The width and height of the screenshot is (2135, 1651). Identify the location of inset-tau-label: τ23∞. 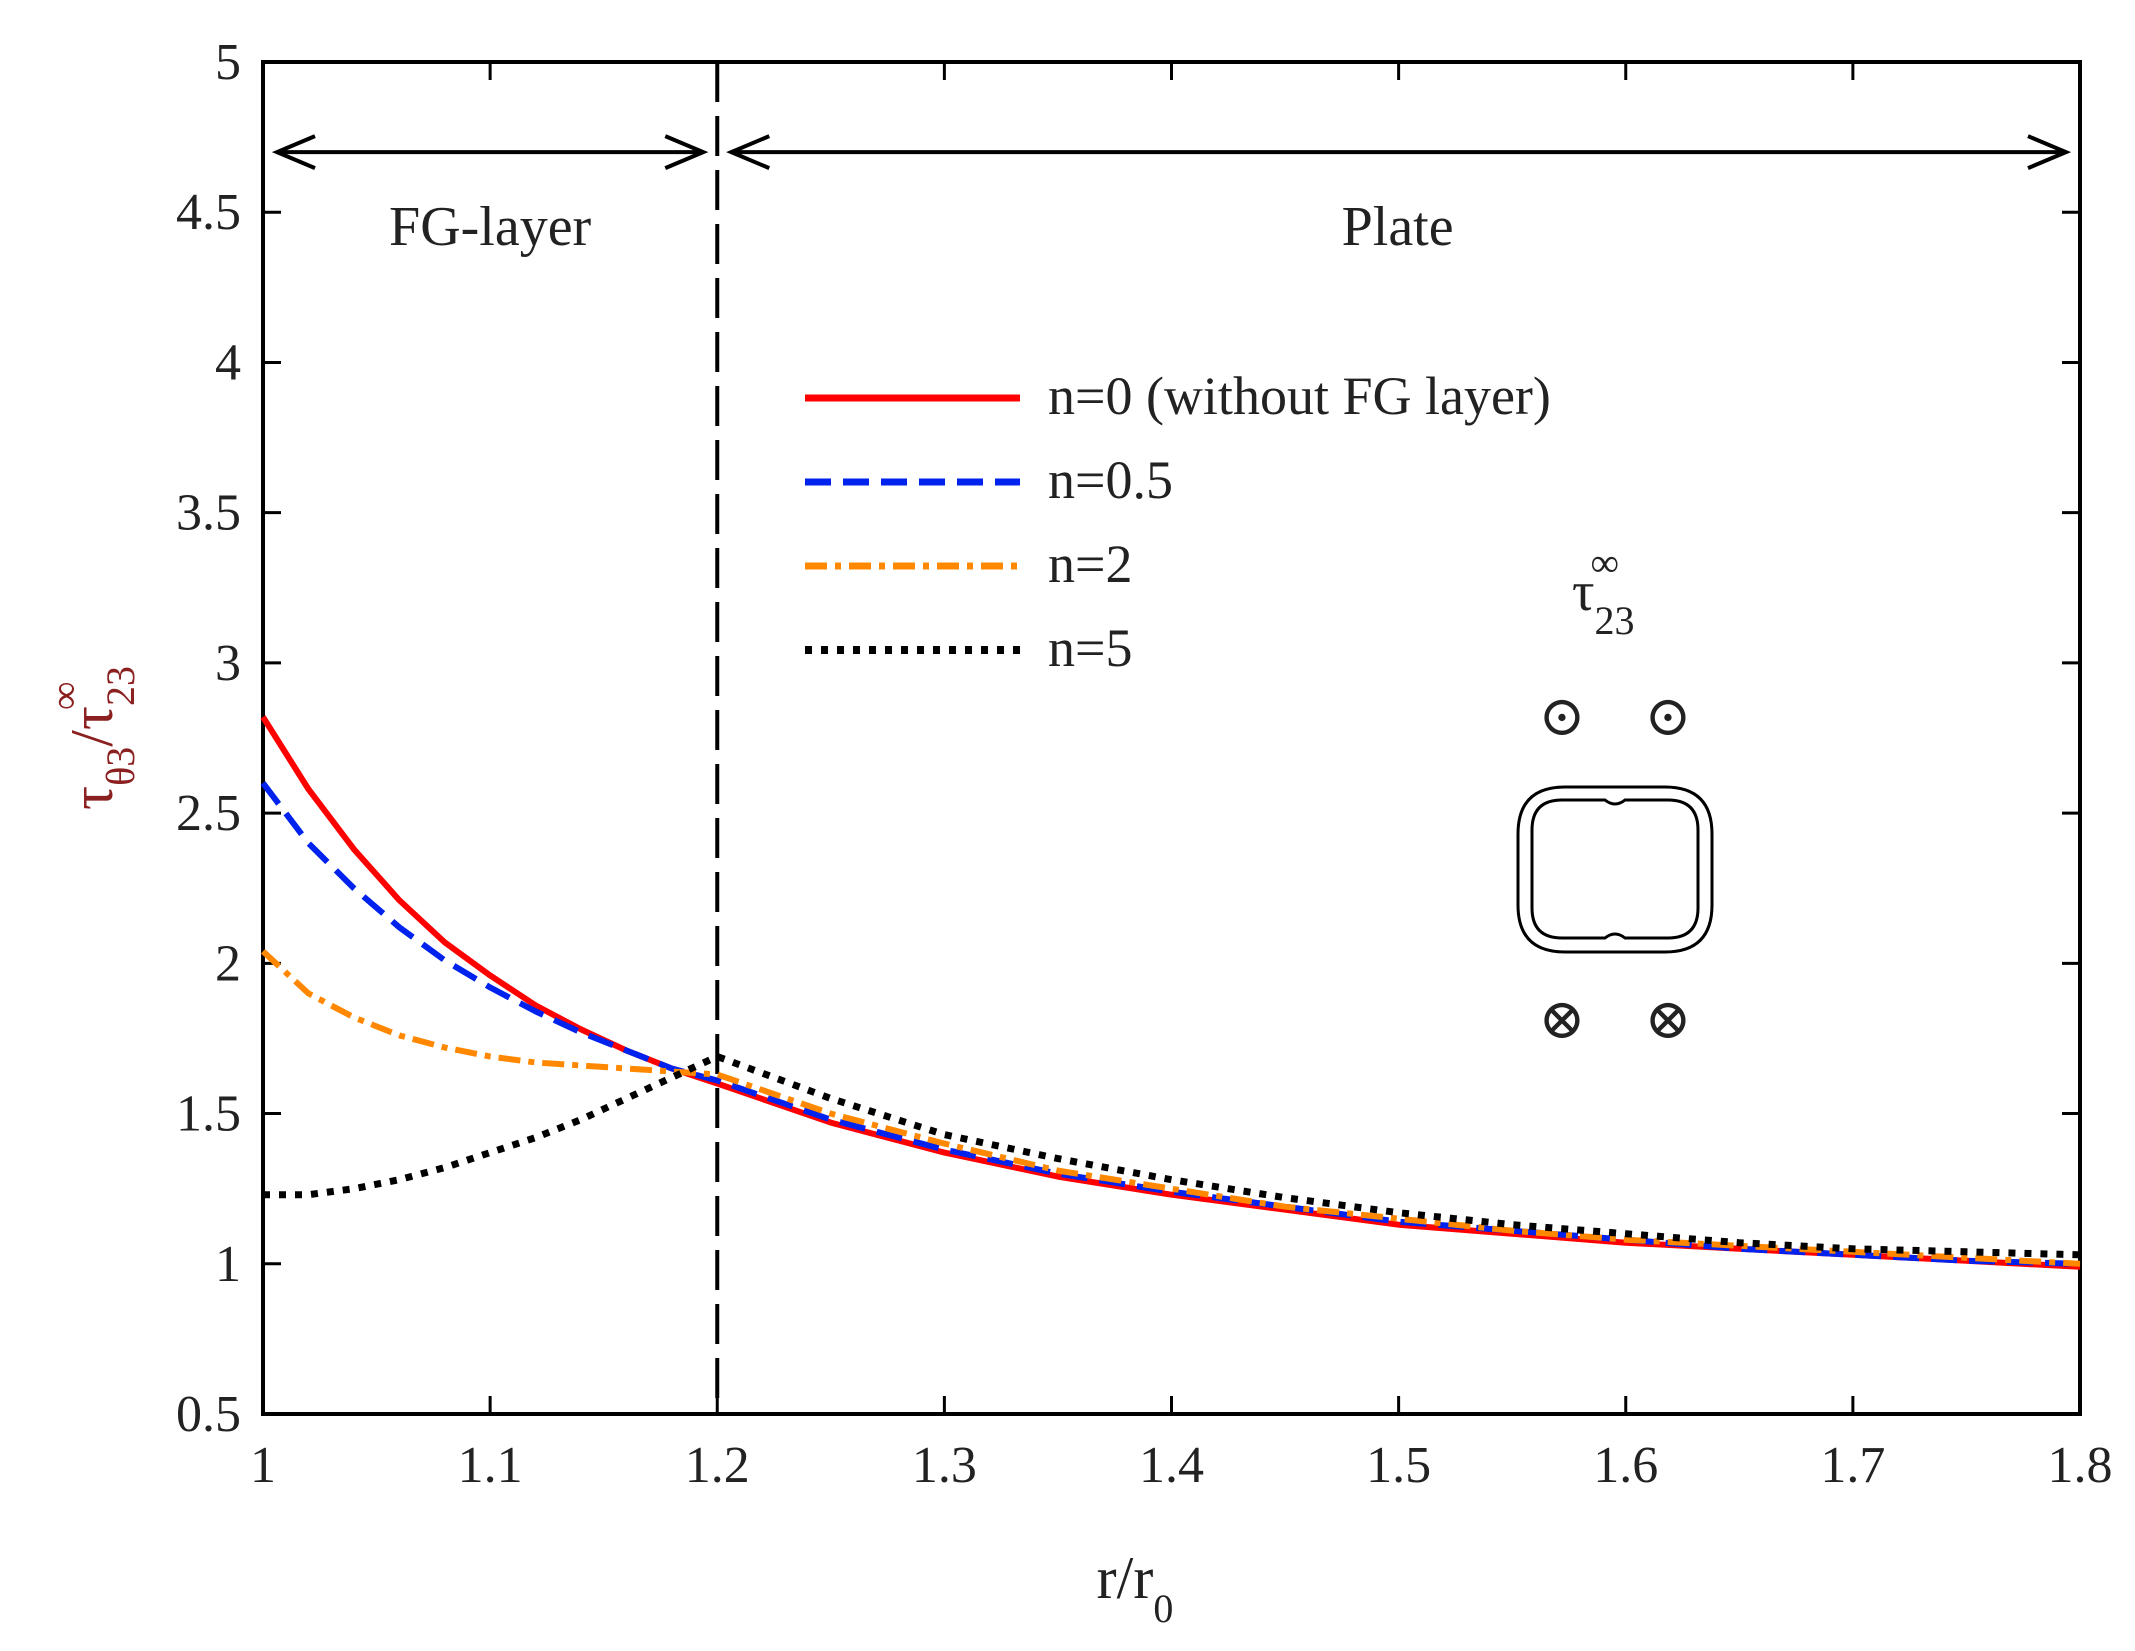
(1603, 591).